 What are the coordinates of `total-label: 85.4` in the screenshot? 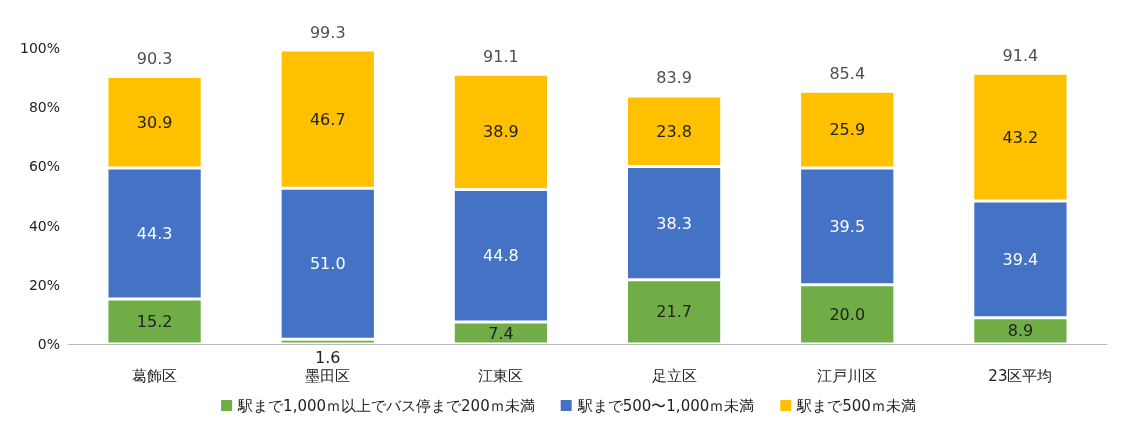 It's located at (847, 73).